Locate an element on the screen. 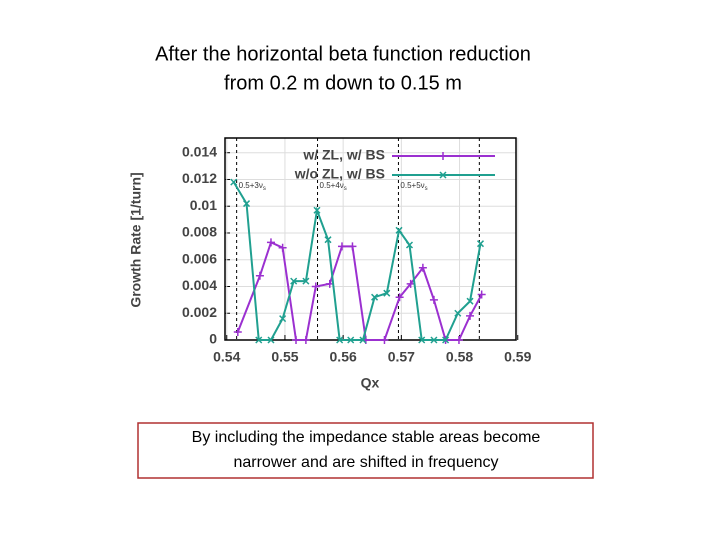 The width and height of the screenshot is (720, 545). y-axis-label: Growth Rate [1/turn] is located at coordinates (136, 239).